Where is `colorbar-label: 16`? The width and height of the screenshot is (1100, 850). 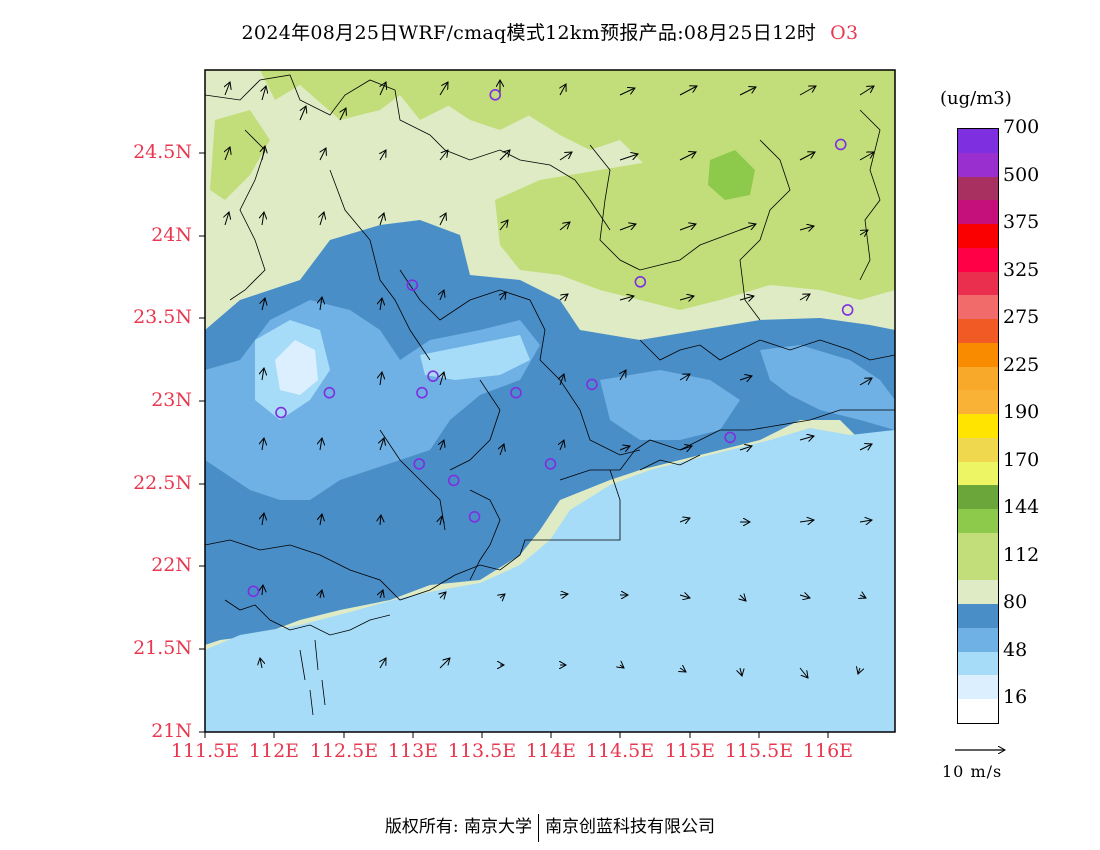 colorbar-label: 16 is located at coordinates (1015, 697).